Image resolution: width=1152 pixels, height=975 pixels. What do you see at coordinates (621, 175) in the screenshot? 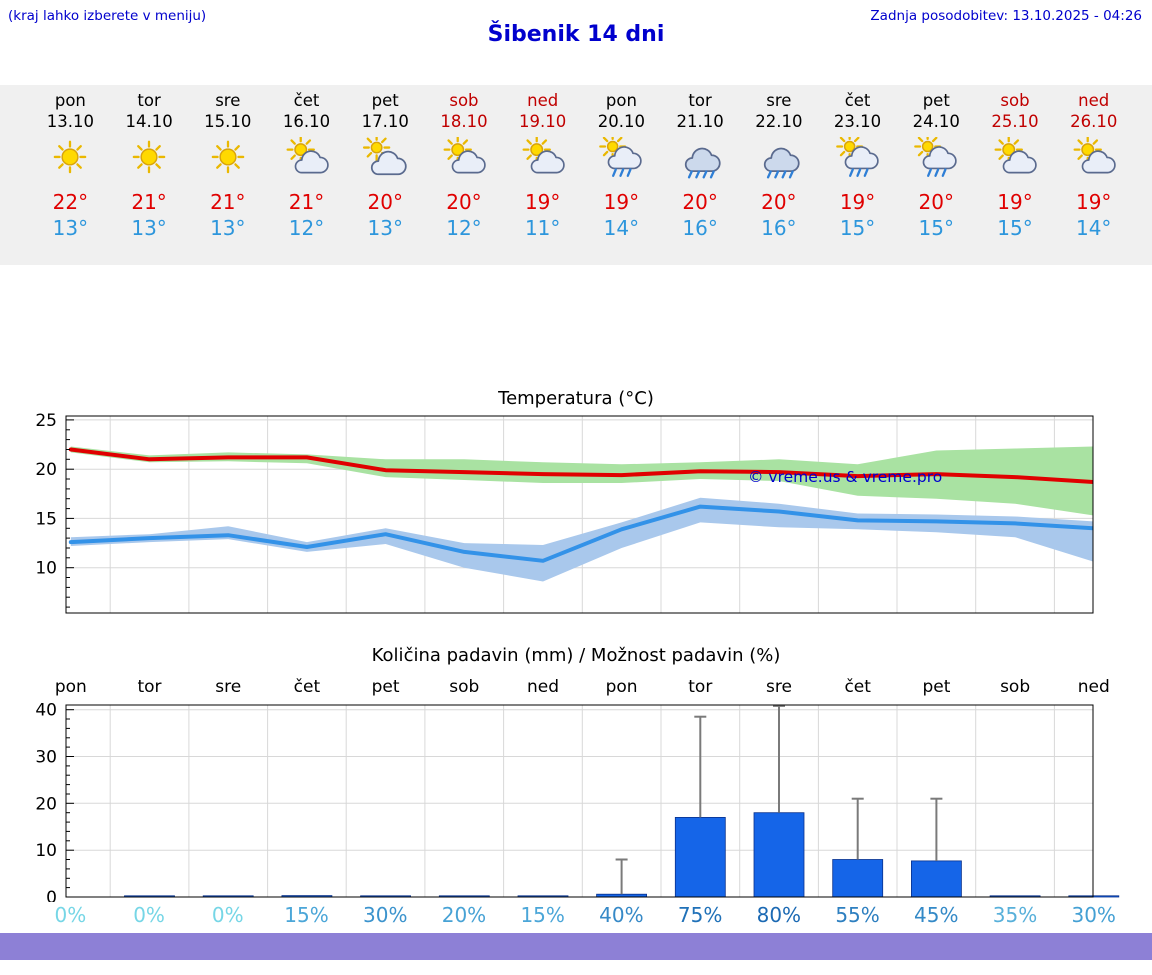
I see `forecast-day: pon 20.10 19° 14°` at bounding box center [621, 175].